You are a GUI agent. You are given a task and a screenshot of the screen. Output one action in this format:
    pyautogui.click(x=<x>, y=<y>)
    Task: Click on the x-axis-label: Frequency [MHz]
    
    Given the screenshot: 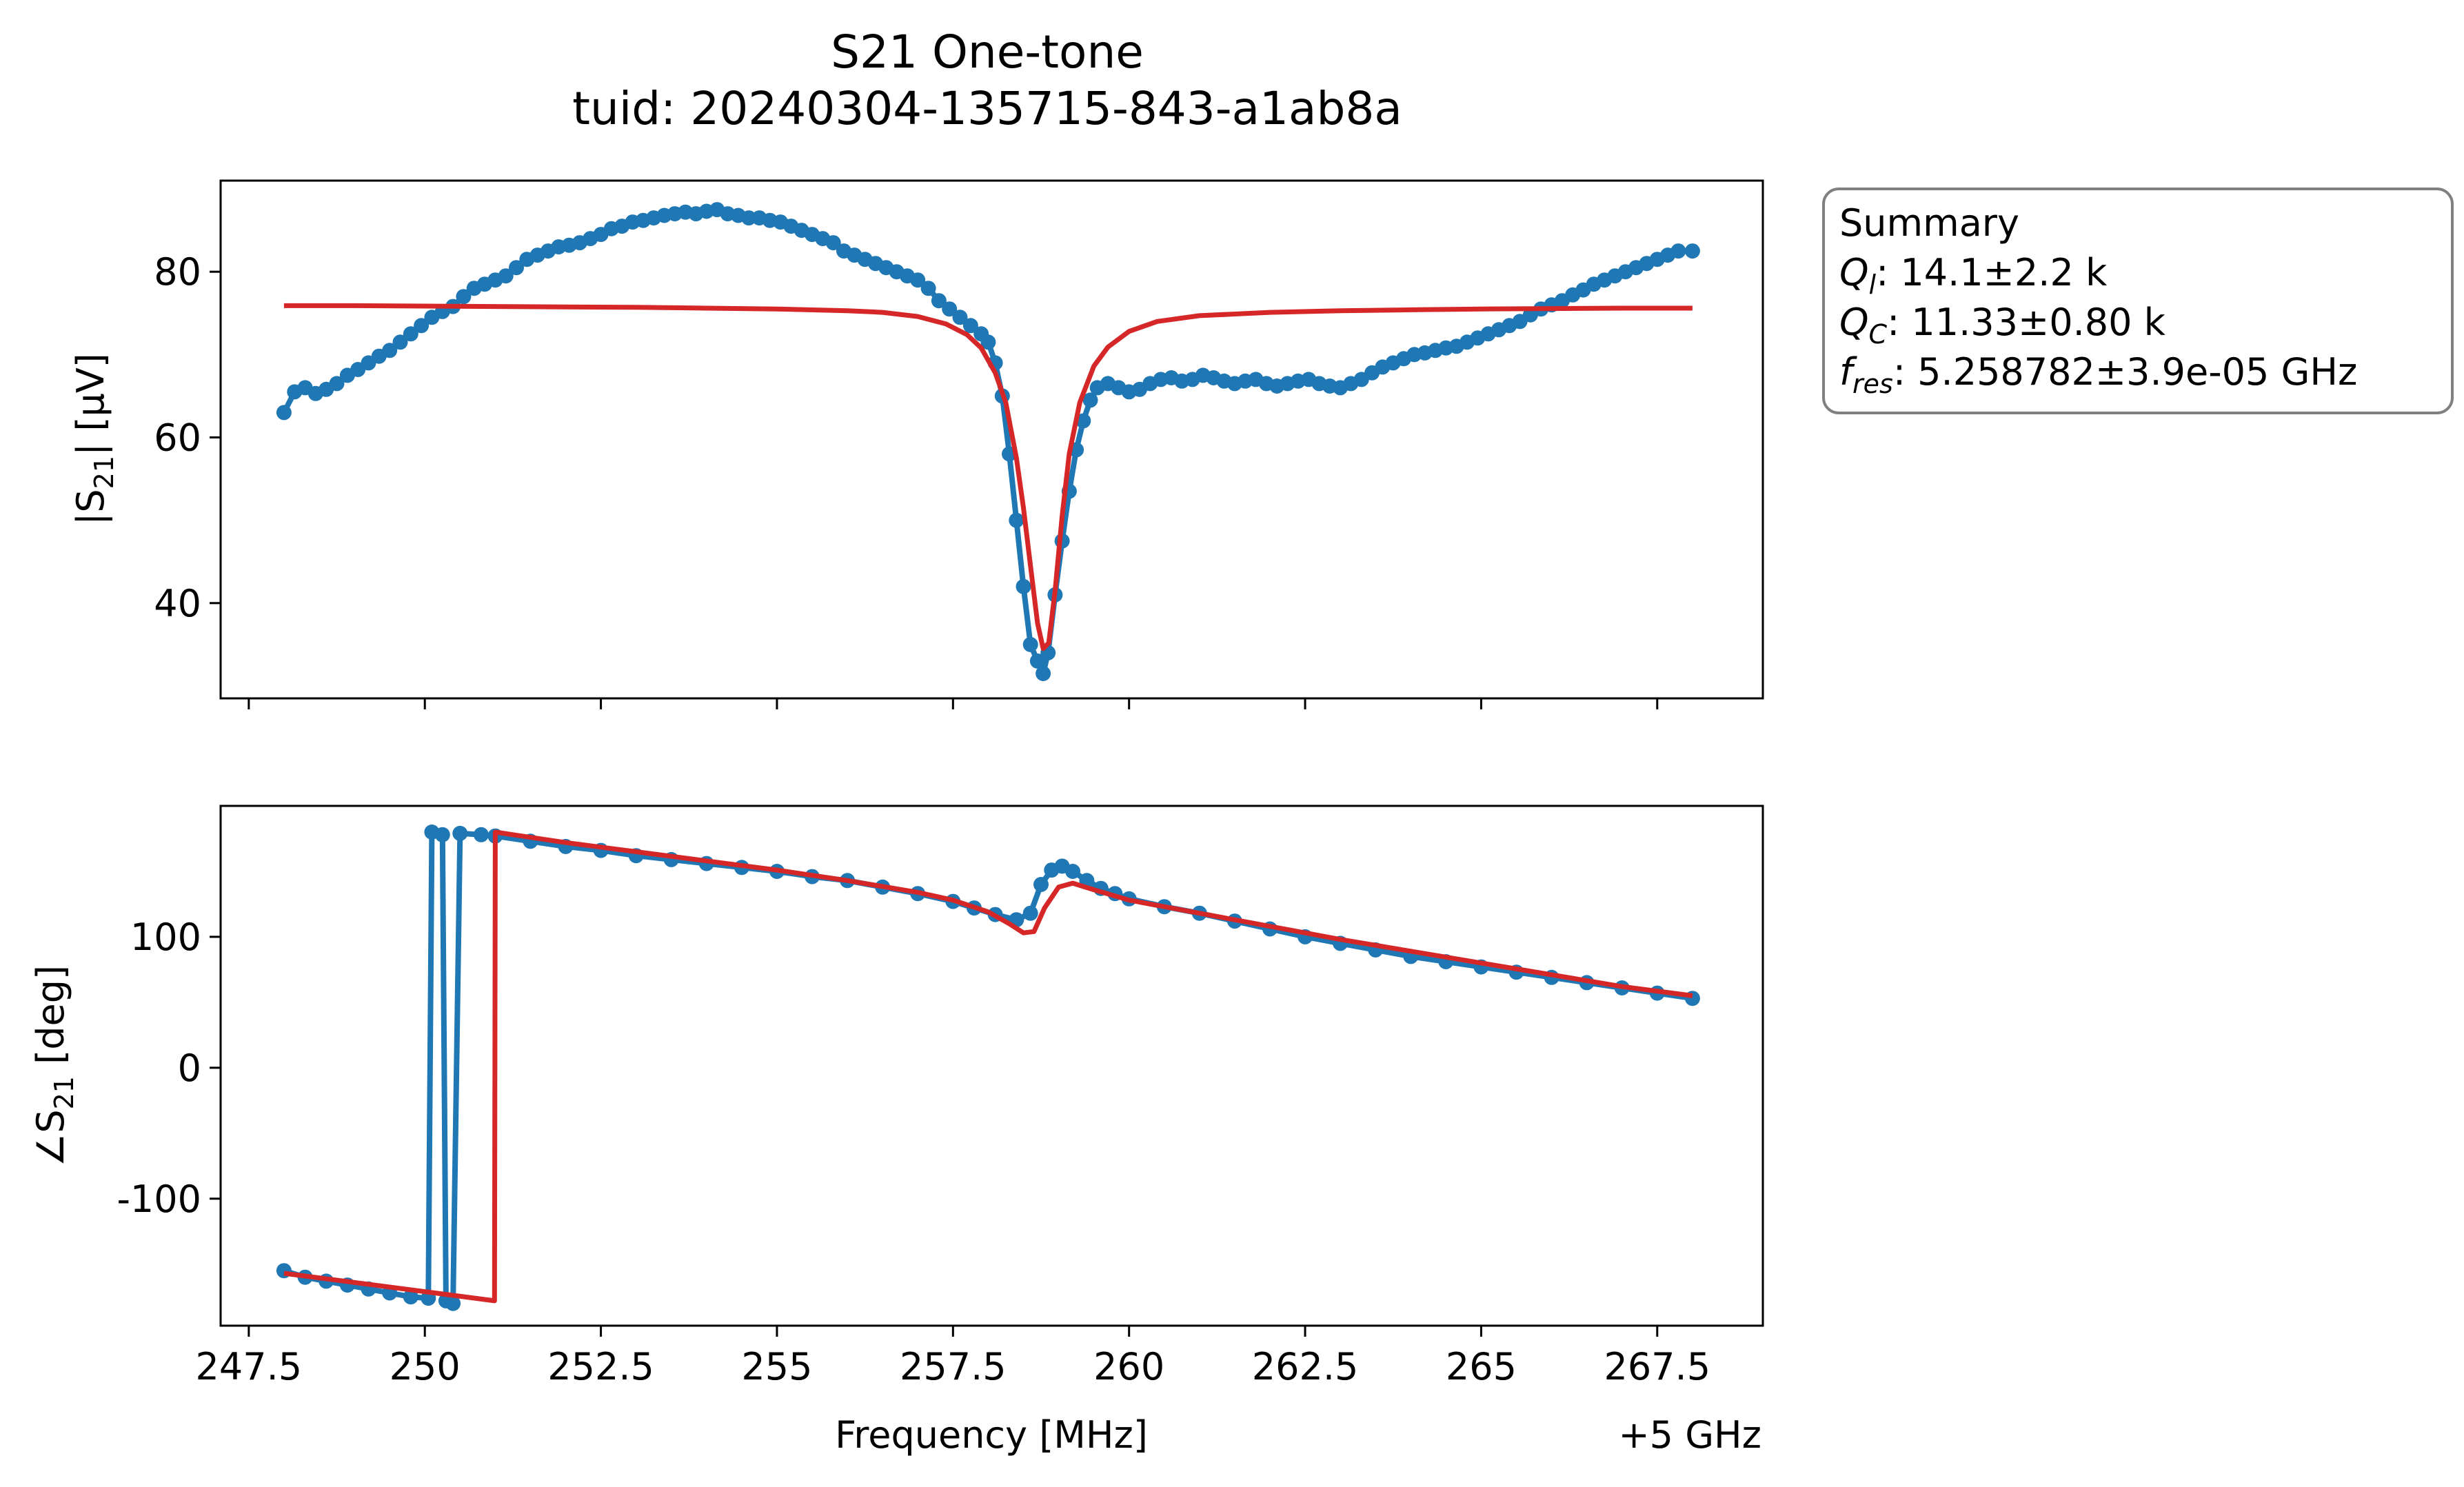 What is the action you would take?
    pyautogui.click(x=991, y=1435)
    